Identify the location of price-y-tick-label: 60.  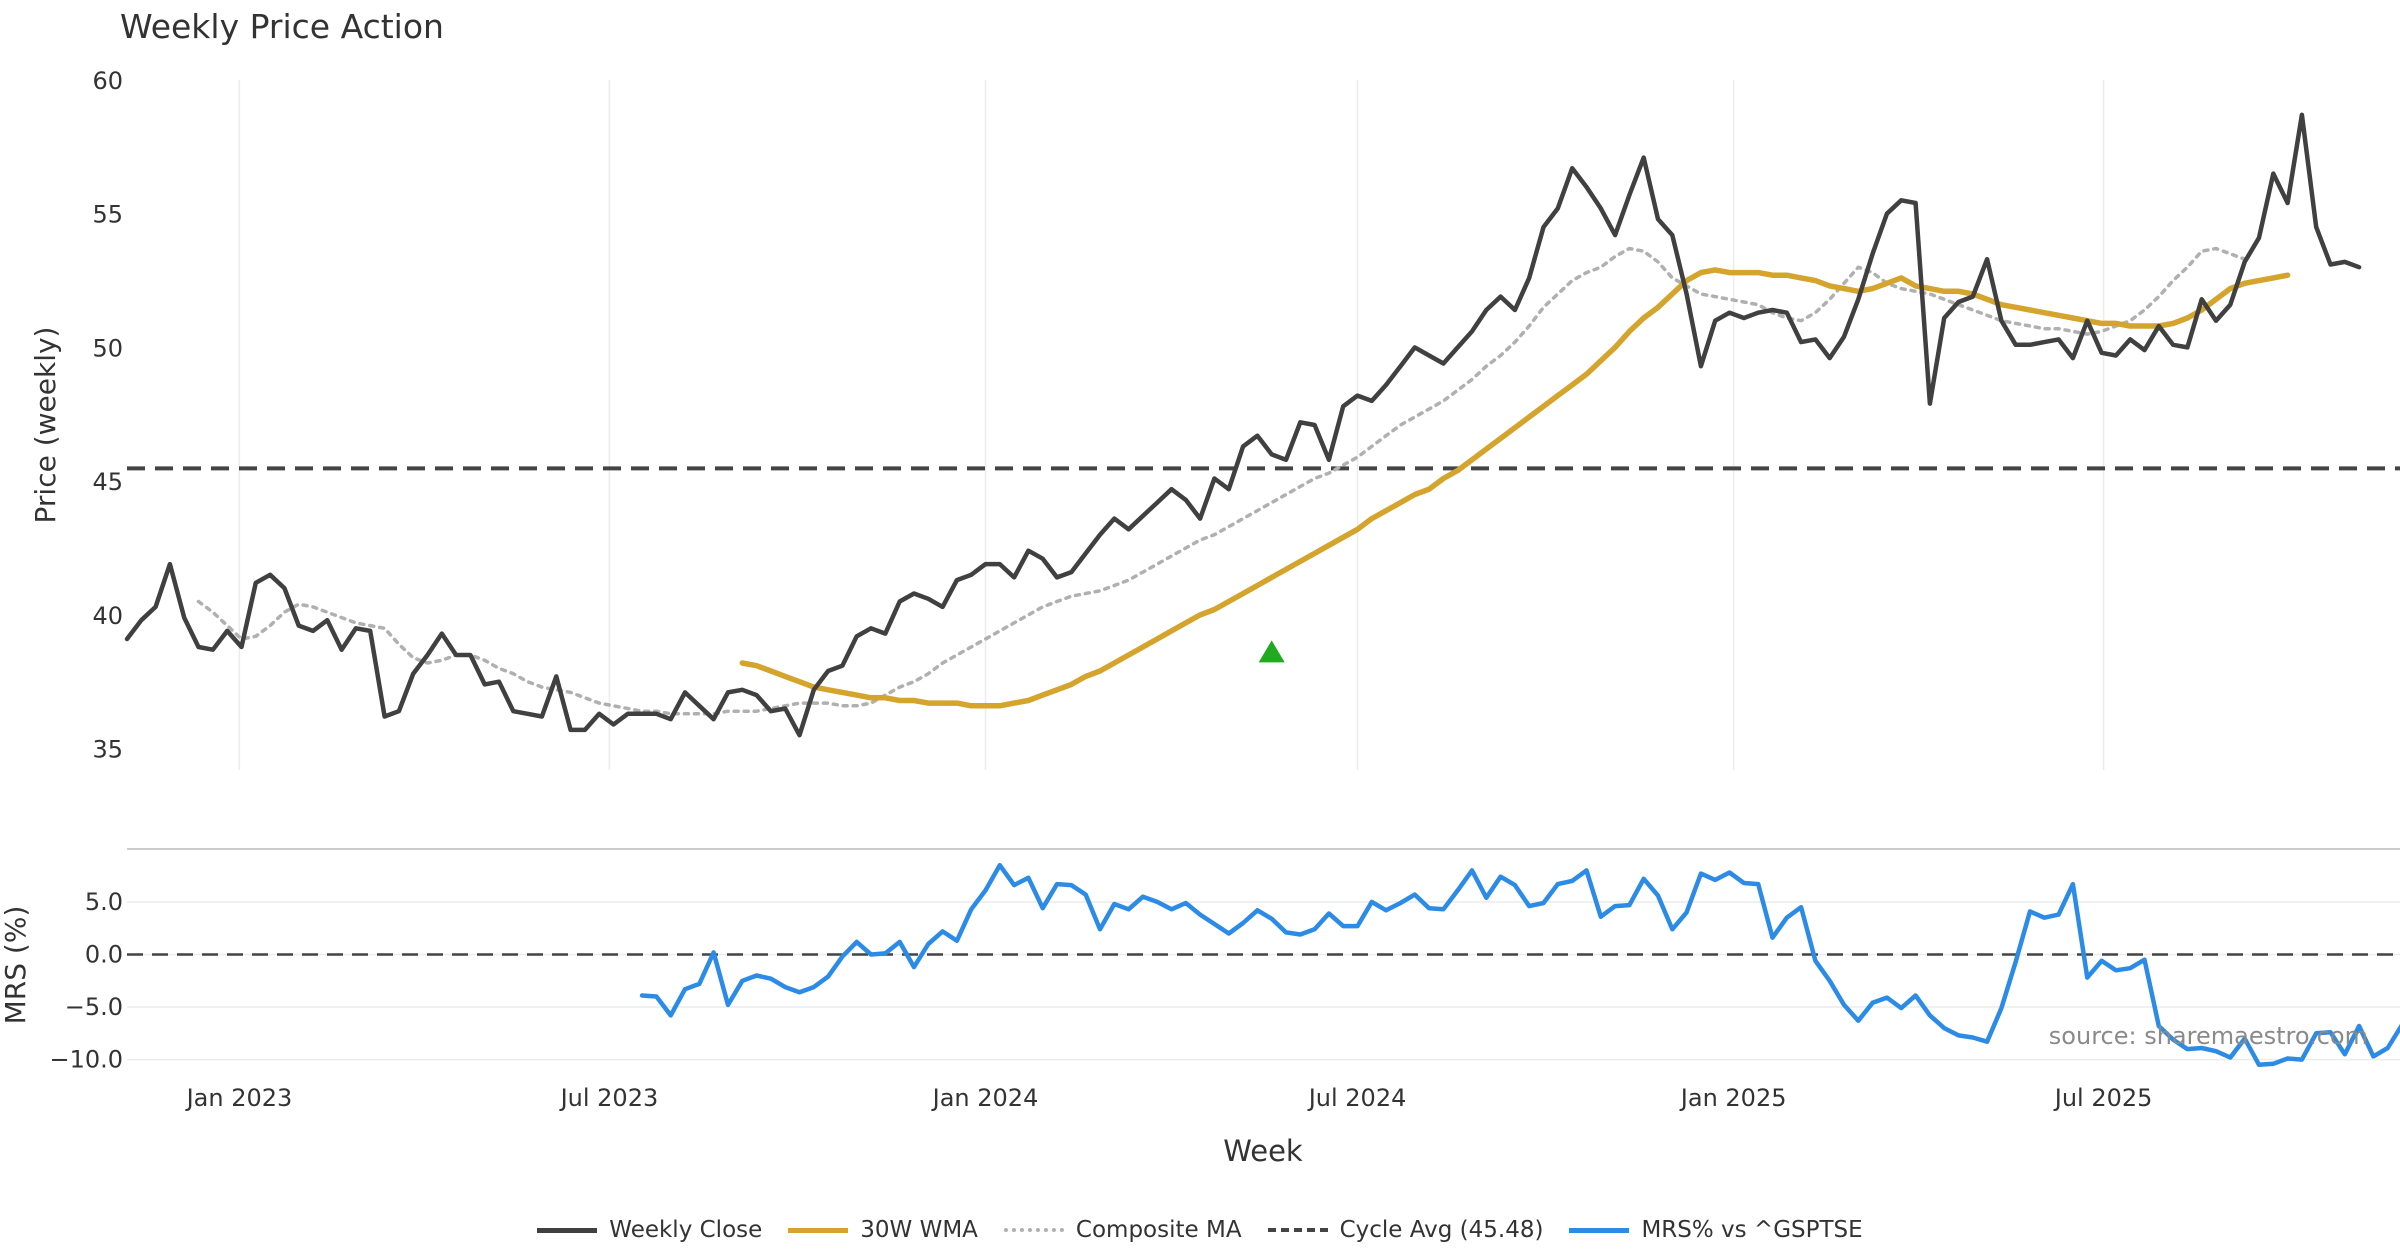
(107, 81).